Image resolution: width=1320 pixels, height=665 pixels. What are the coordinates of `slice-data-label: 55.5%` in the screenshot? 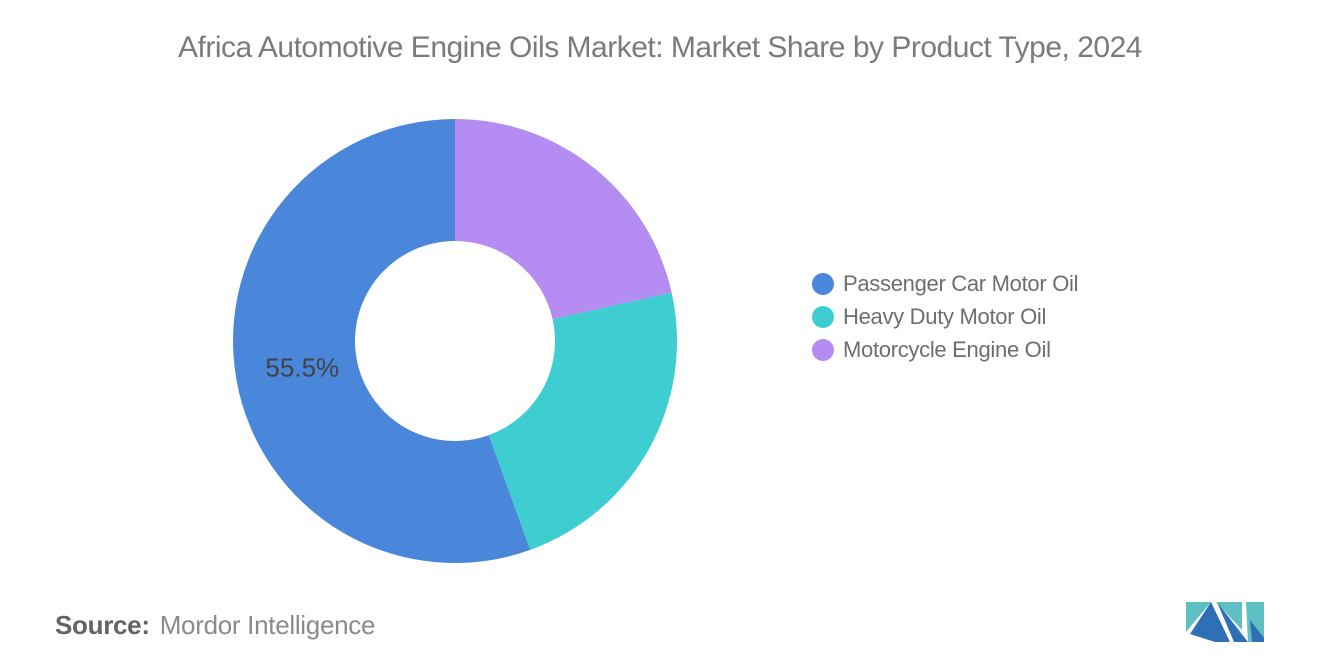 It's located at (302, 368).